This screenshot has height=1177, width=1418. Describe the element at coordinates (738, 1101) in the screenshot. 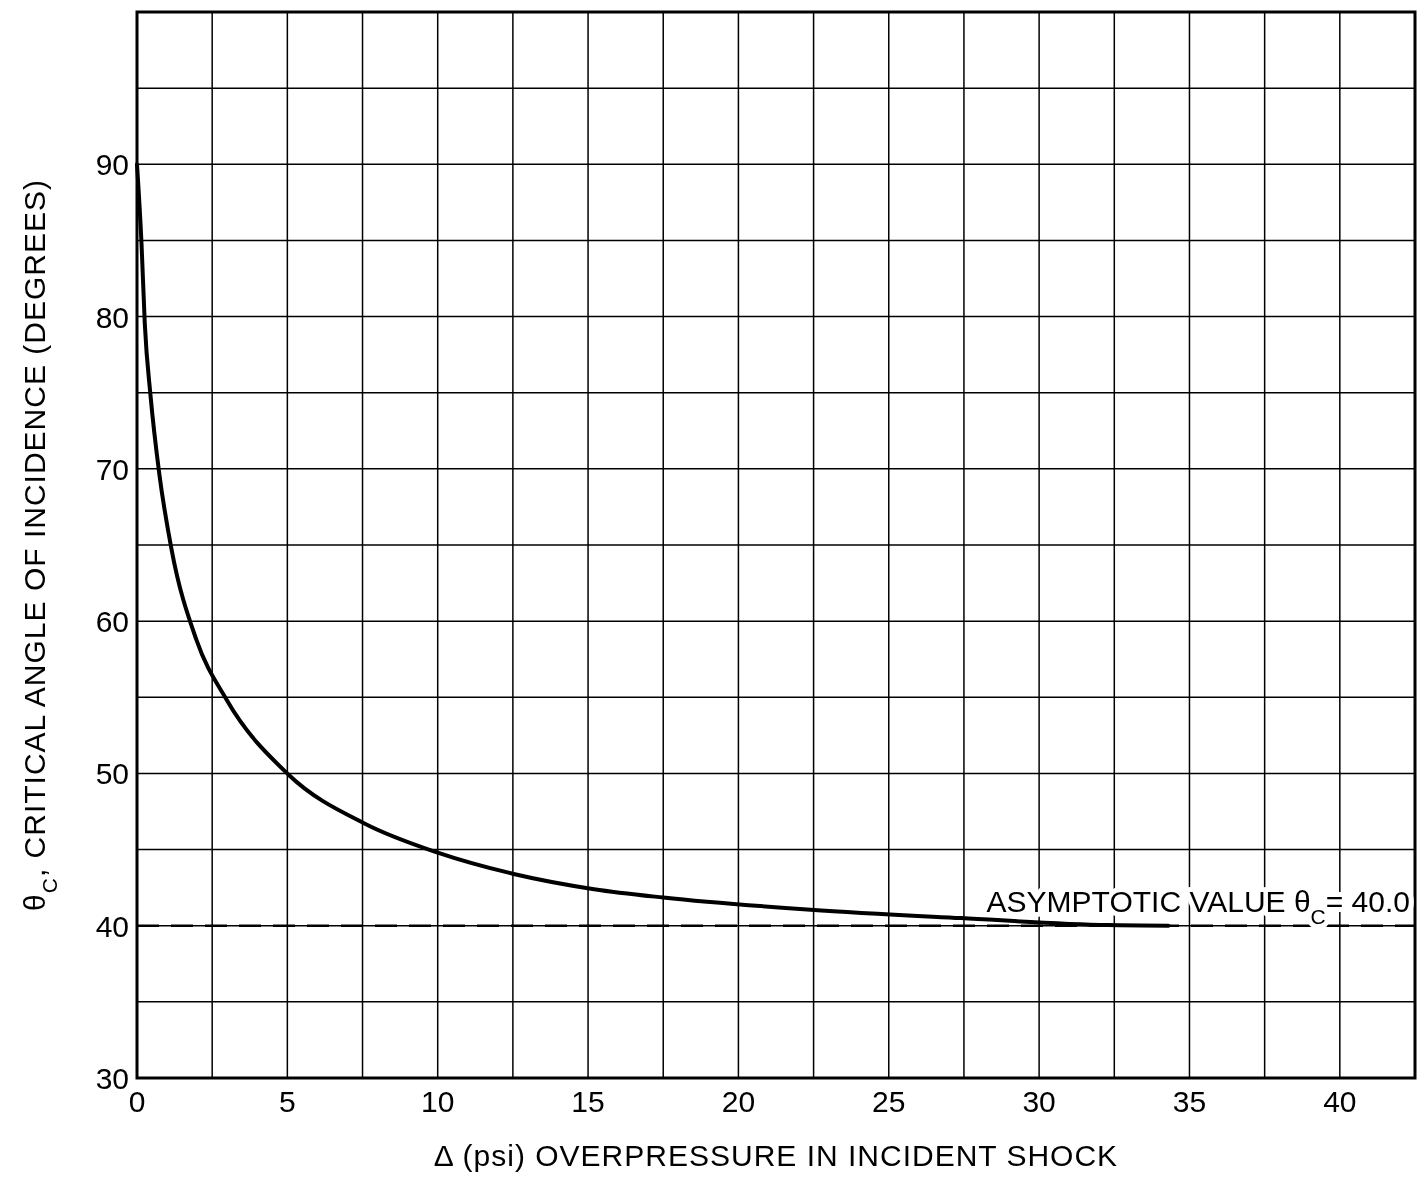

I see `x-tick-label: 20` at that location.